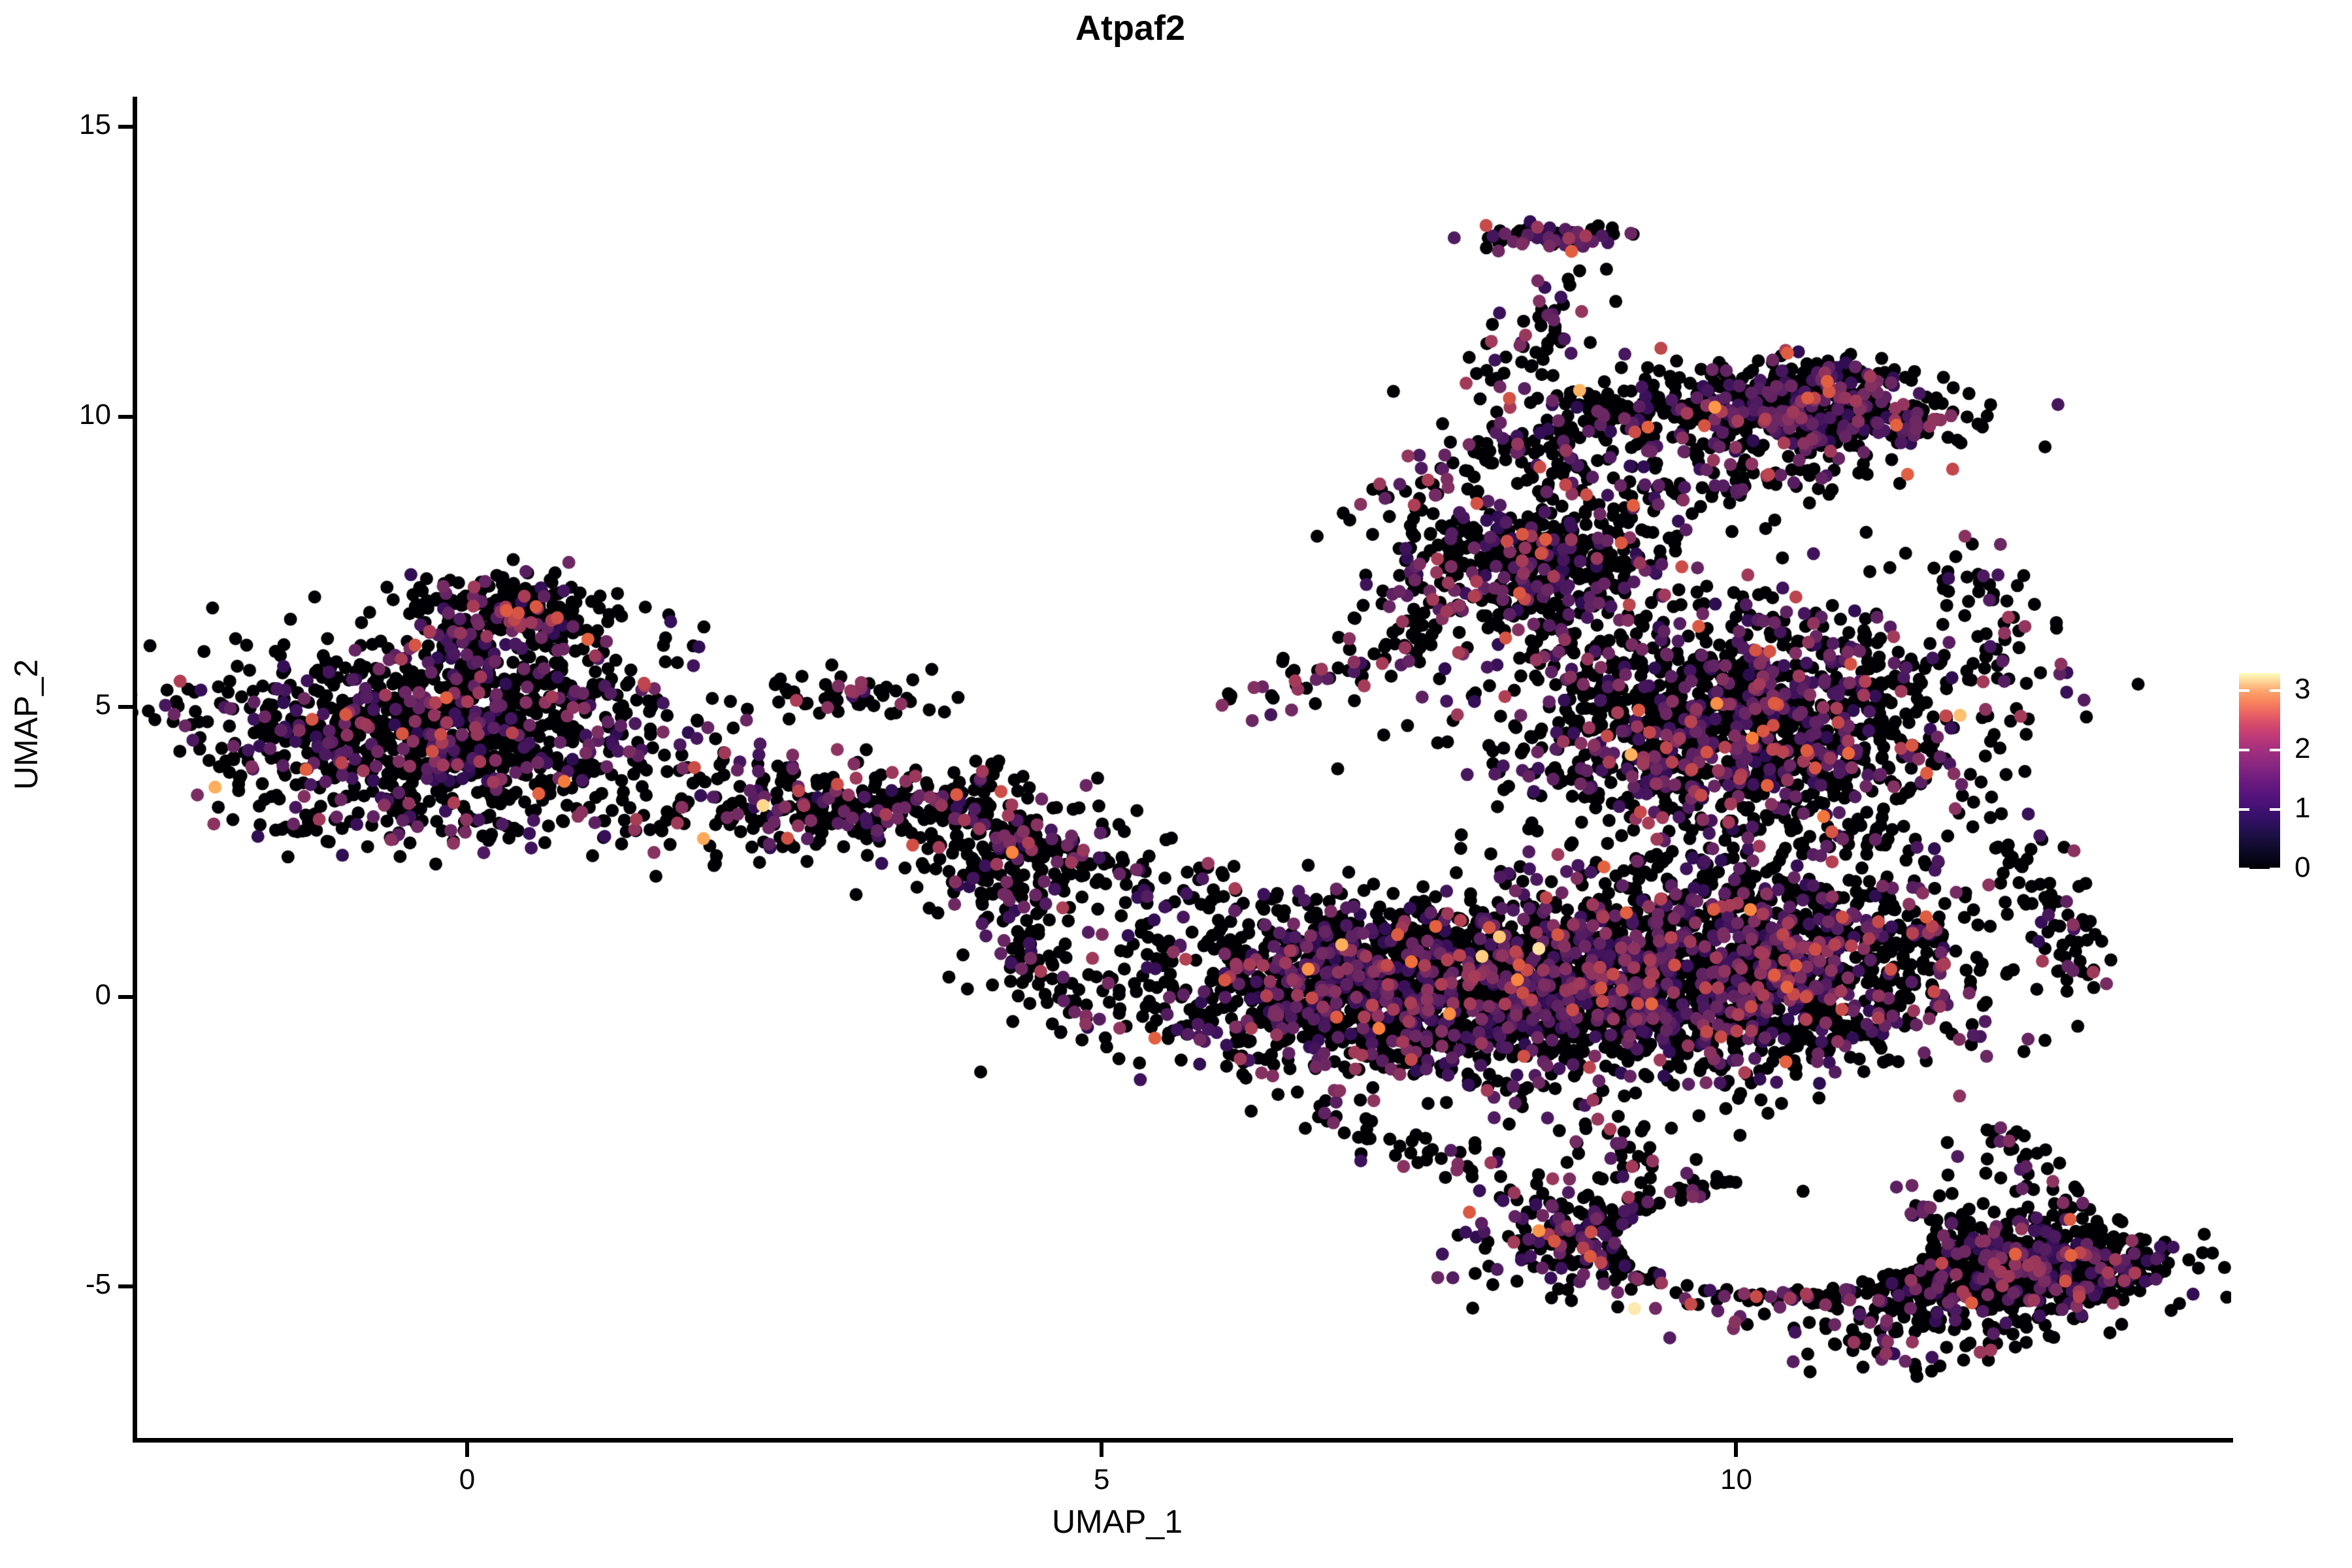 Image resolution: width=2352 pixels, height=1568 pixels. I want to click on x-tick-label: 5, so click(1101, 1479).